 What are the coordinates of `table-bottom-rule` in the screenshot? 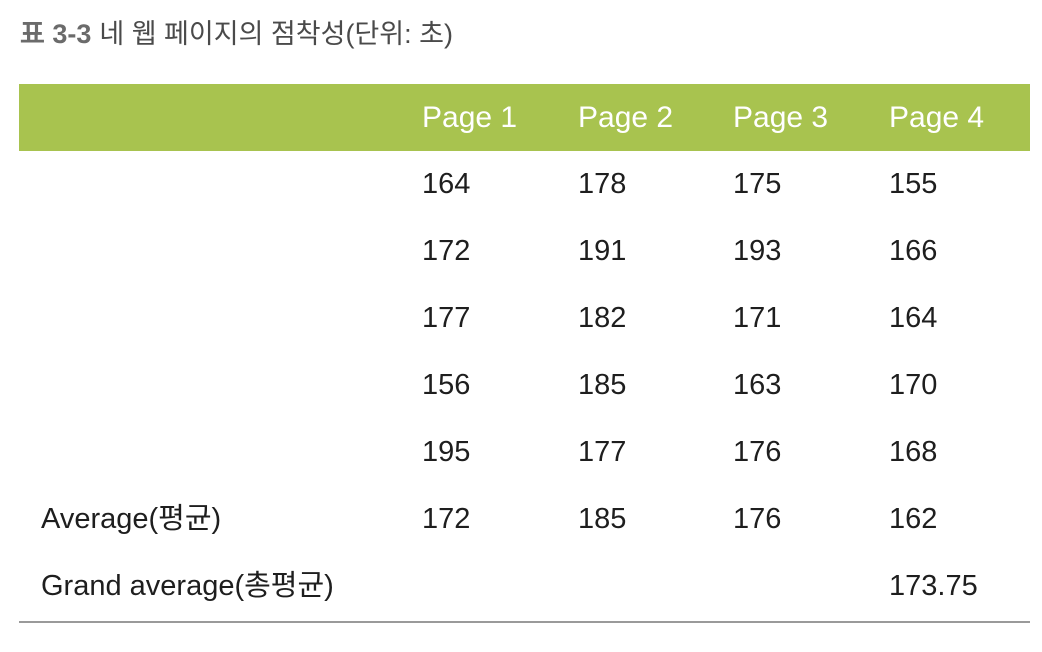 It's located at (524, 622).